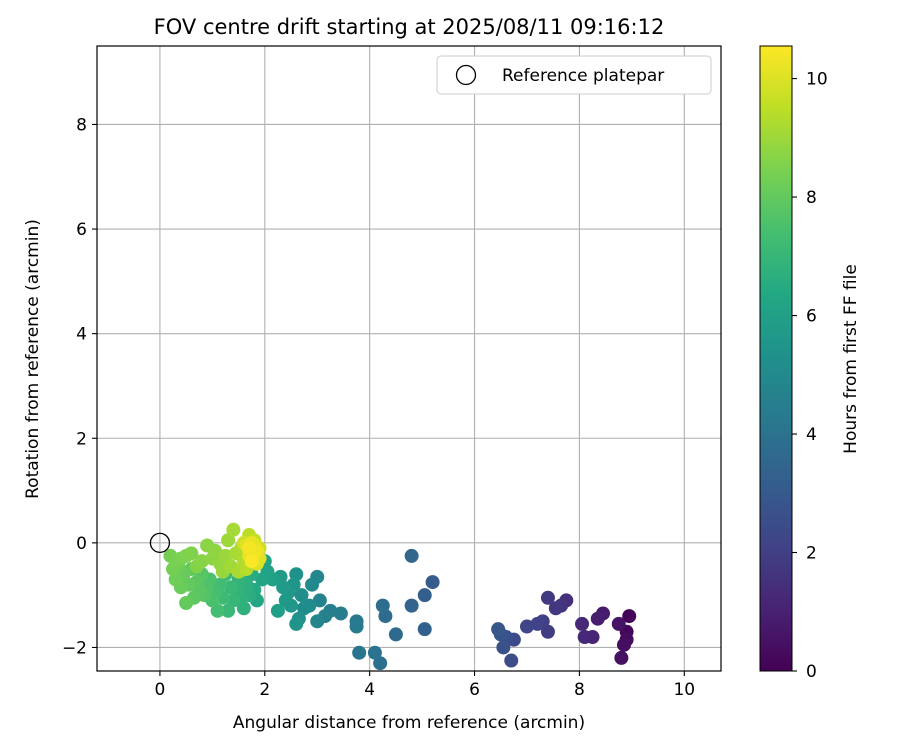  I want to click on legend-box, so click(574, 75).